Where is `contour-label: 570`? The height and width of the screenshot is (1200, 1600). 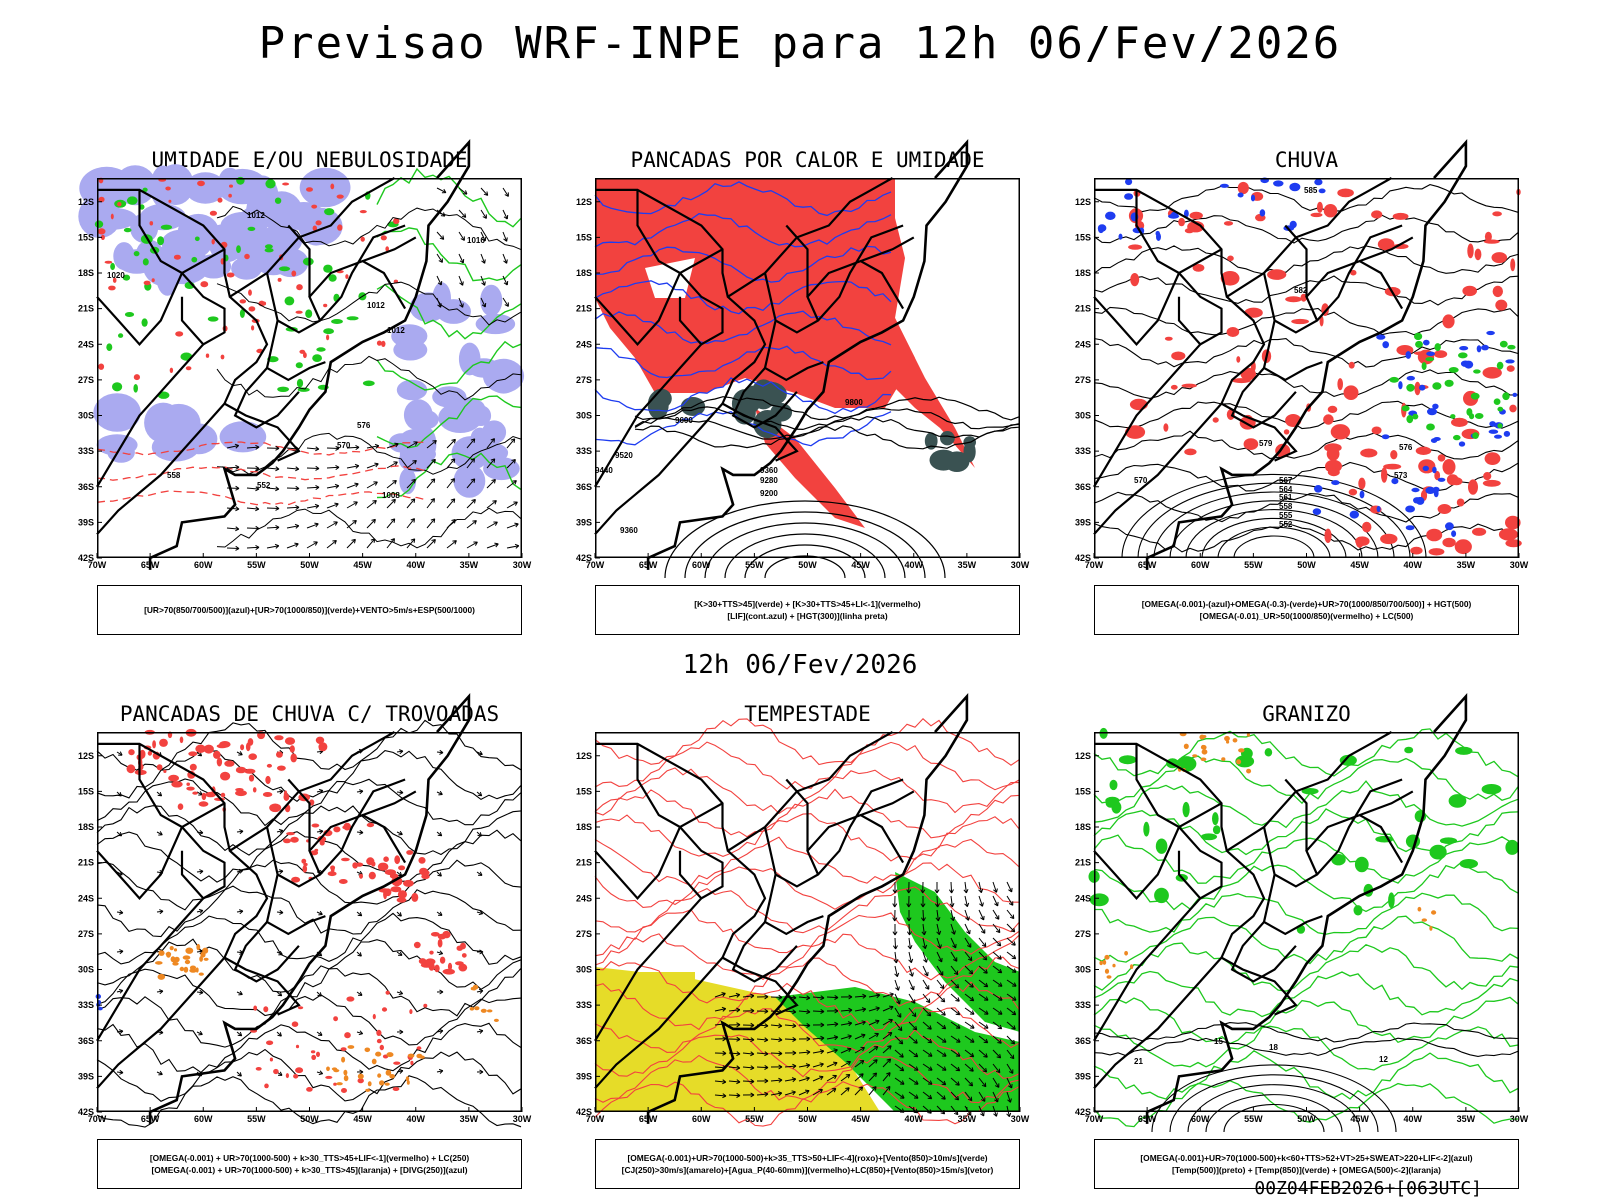 contour-label: 570 is located at coordinates (344, 445).